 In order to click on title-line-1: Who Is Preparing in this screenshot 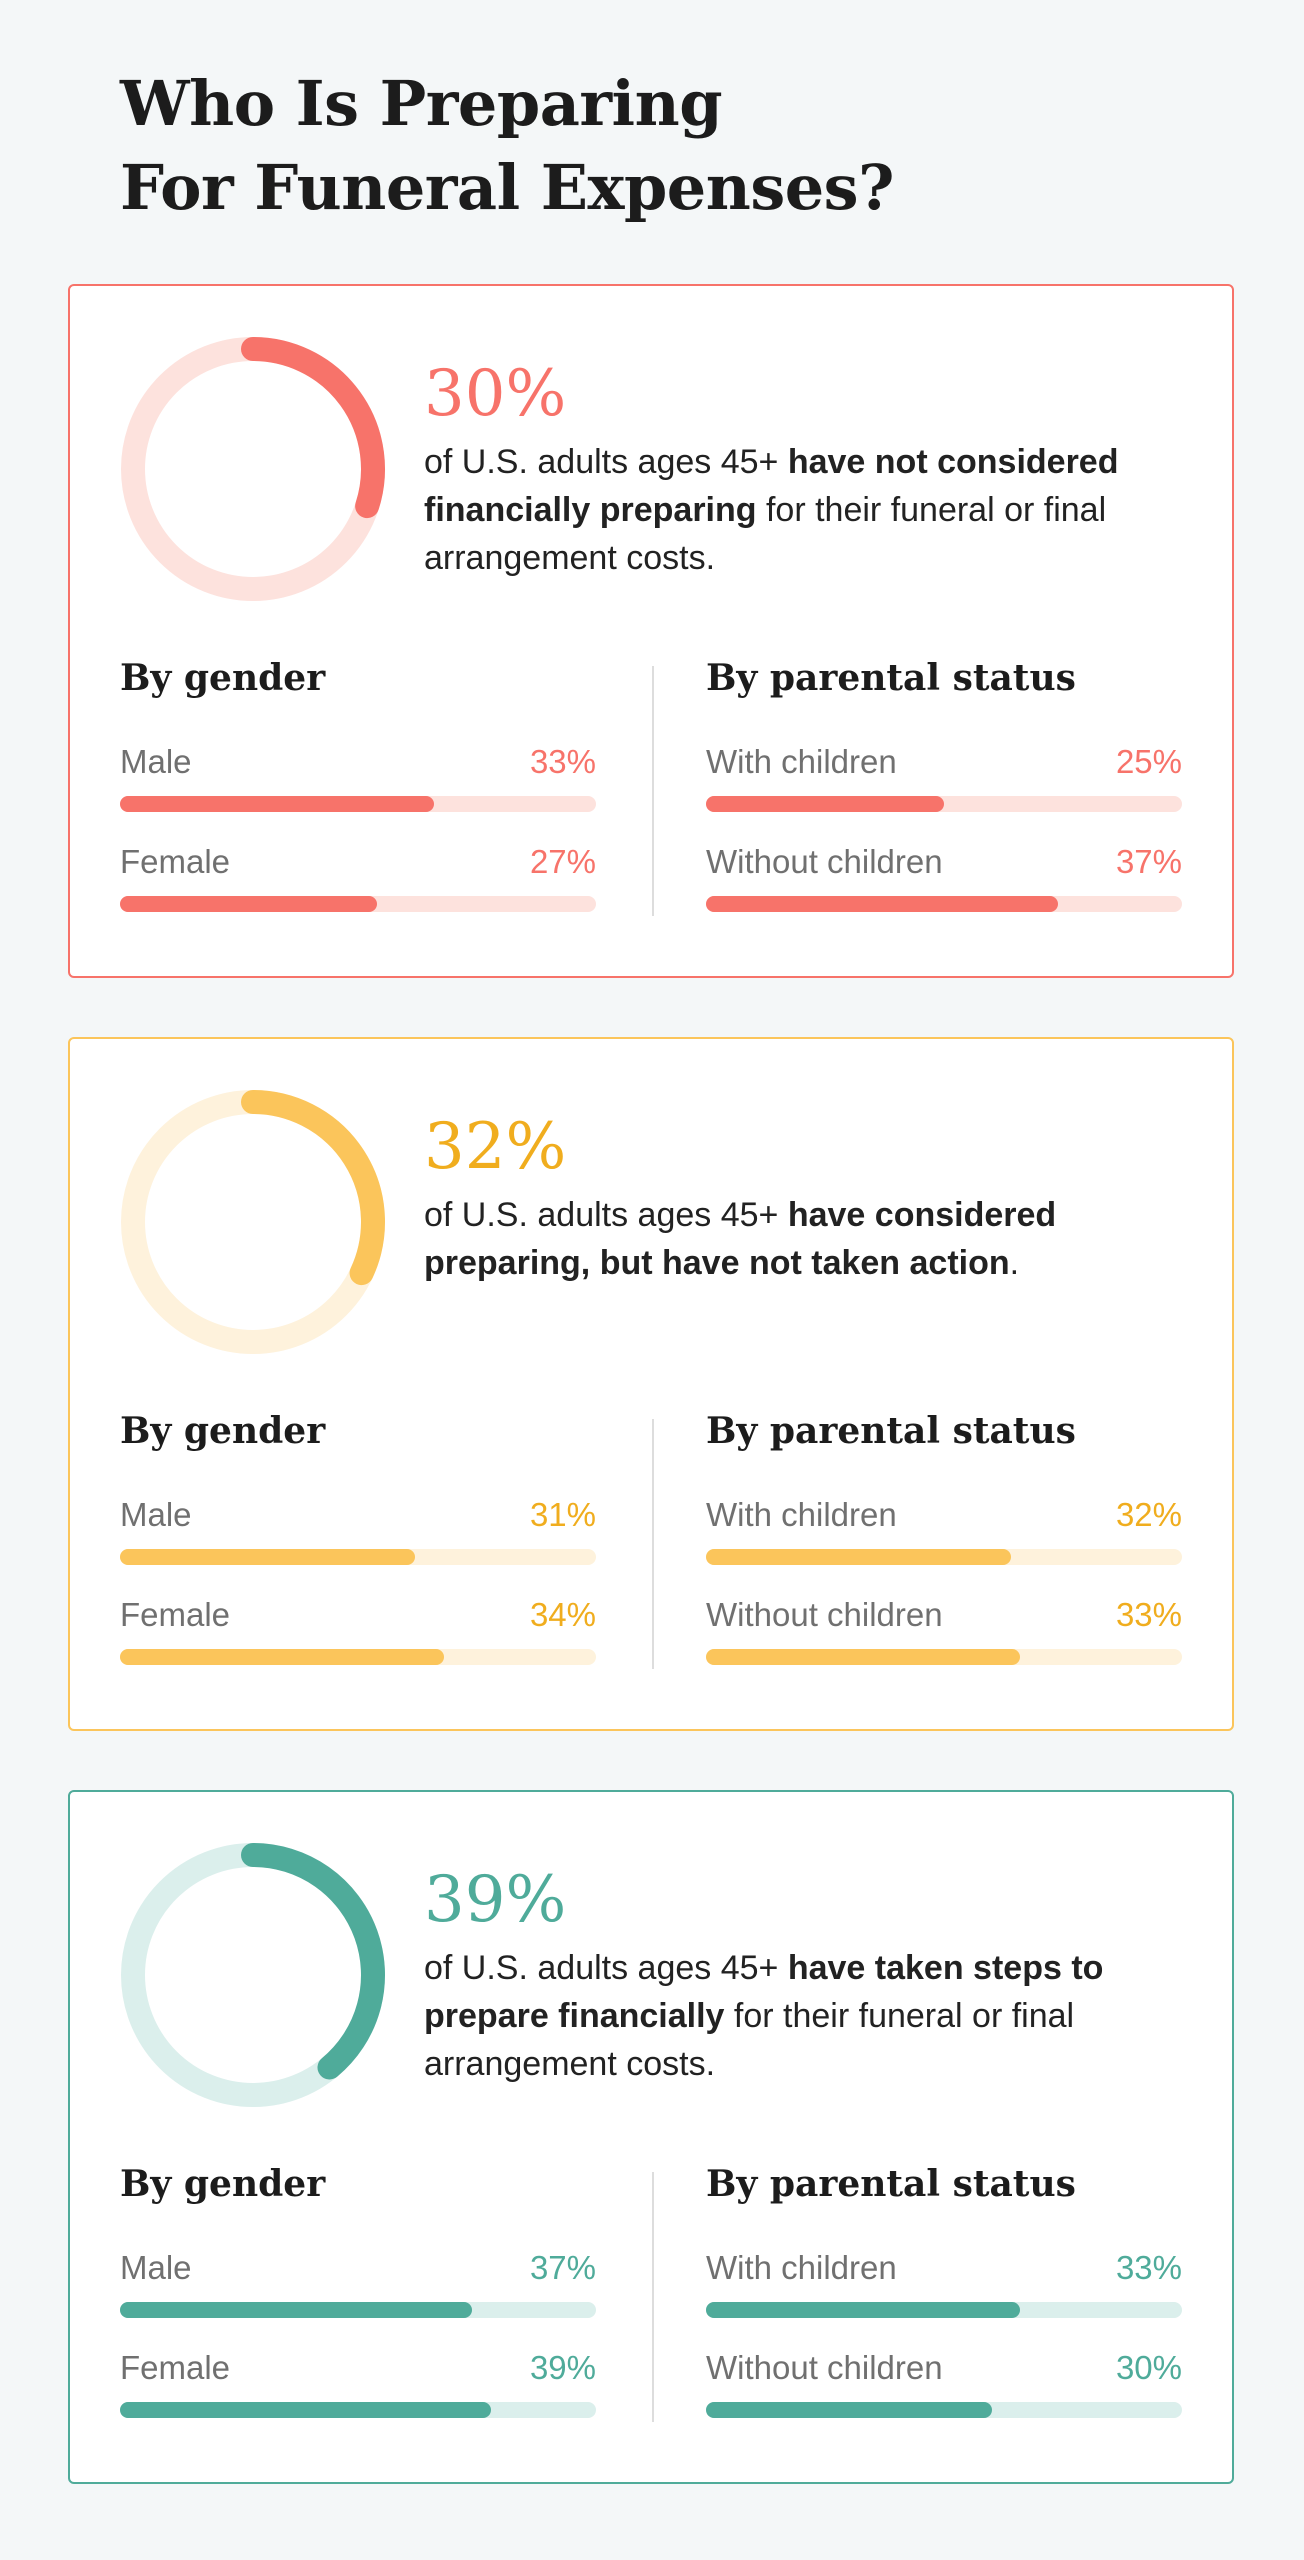, I will do `click(421, 103)`.